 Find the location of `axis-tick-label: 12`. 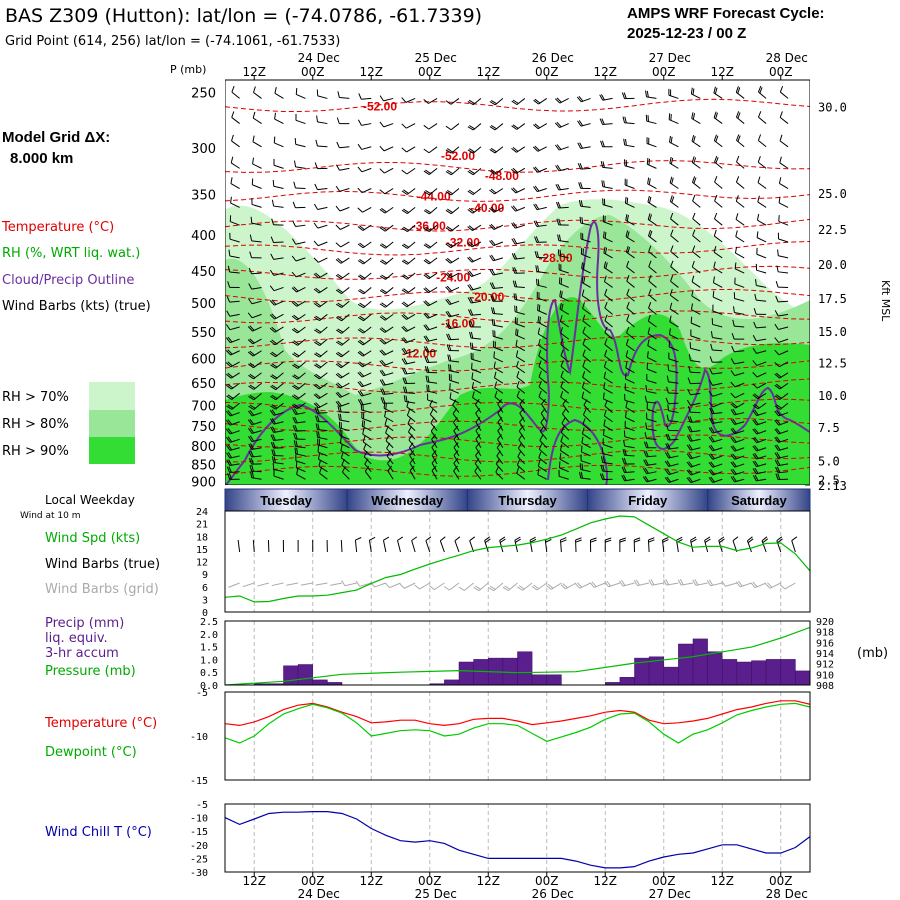

axis-tick-label: 12 is located at coordinates (202, 563).